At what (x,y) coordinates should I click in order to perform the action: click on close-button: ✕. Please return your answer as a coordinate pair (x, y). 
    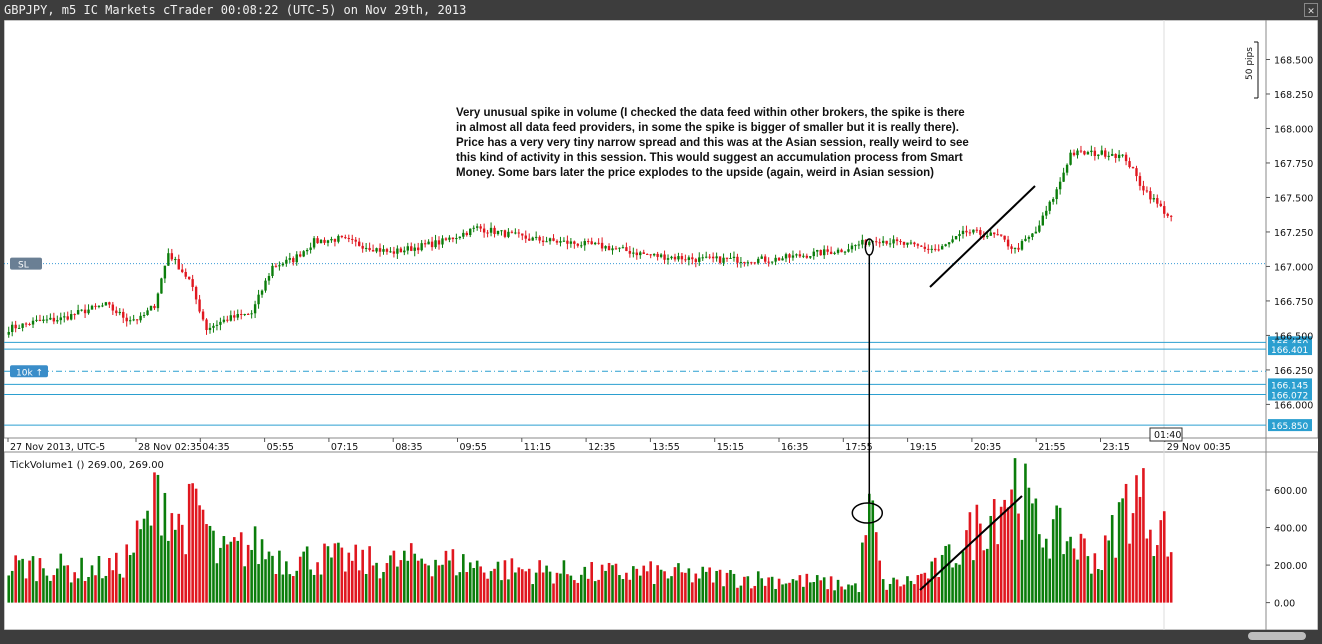
    Looking at the image, I should click on (1311, 10).